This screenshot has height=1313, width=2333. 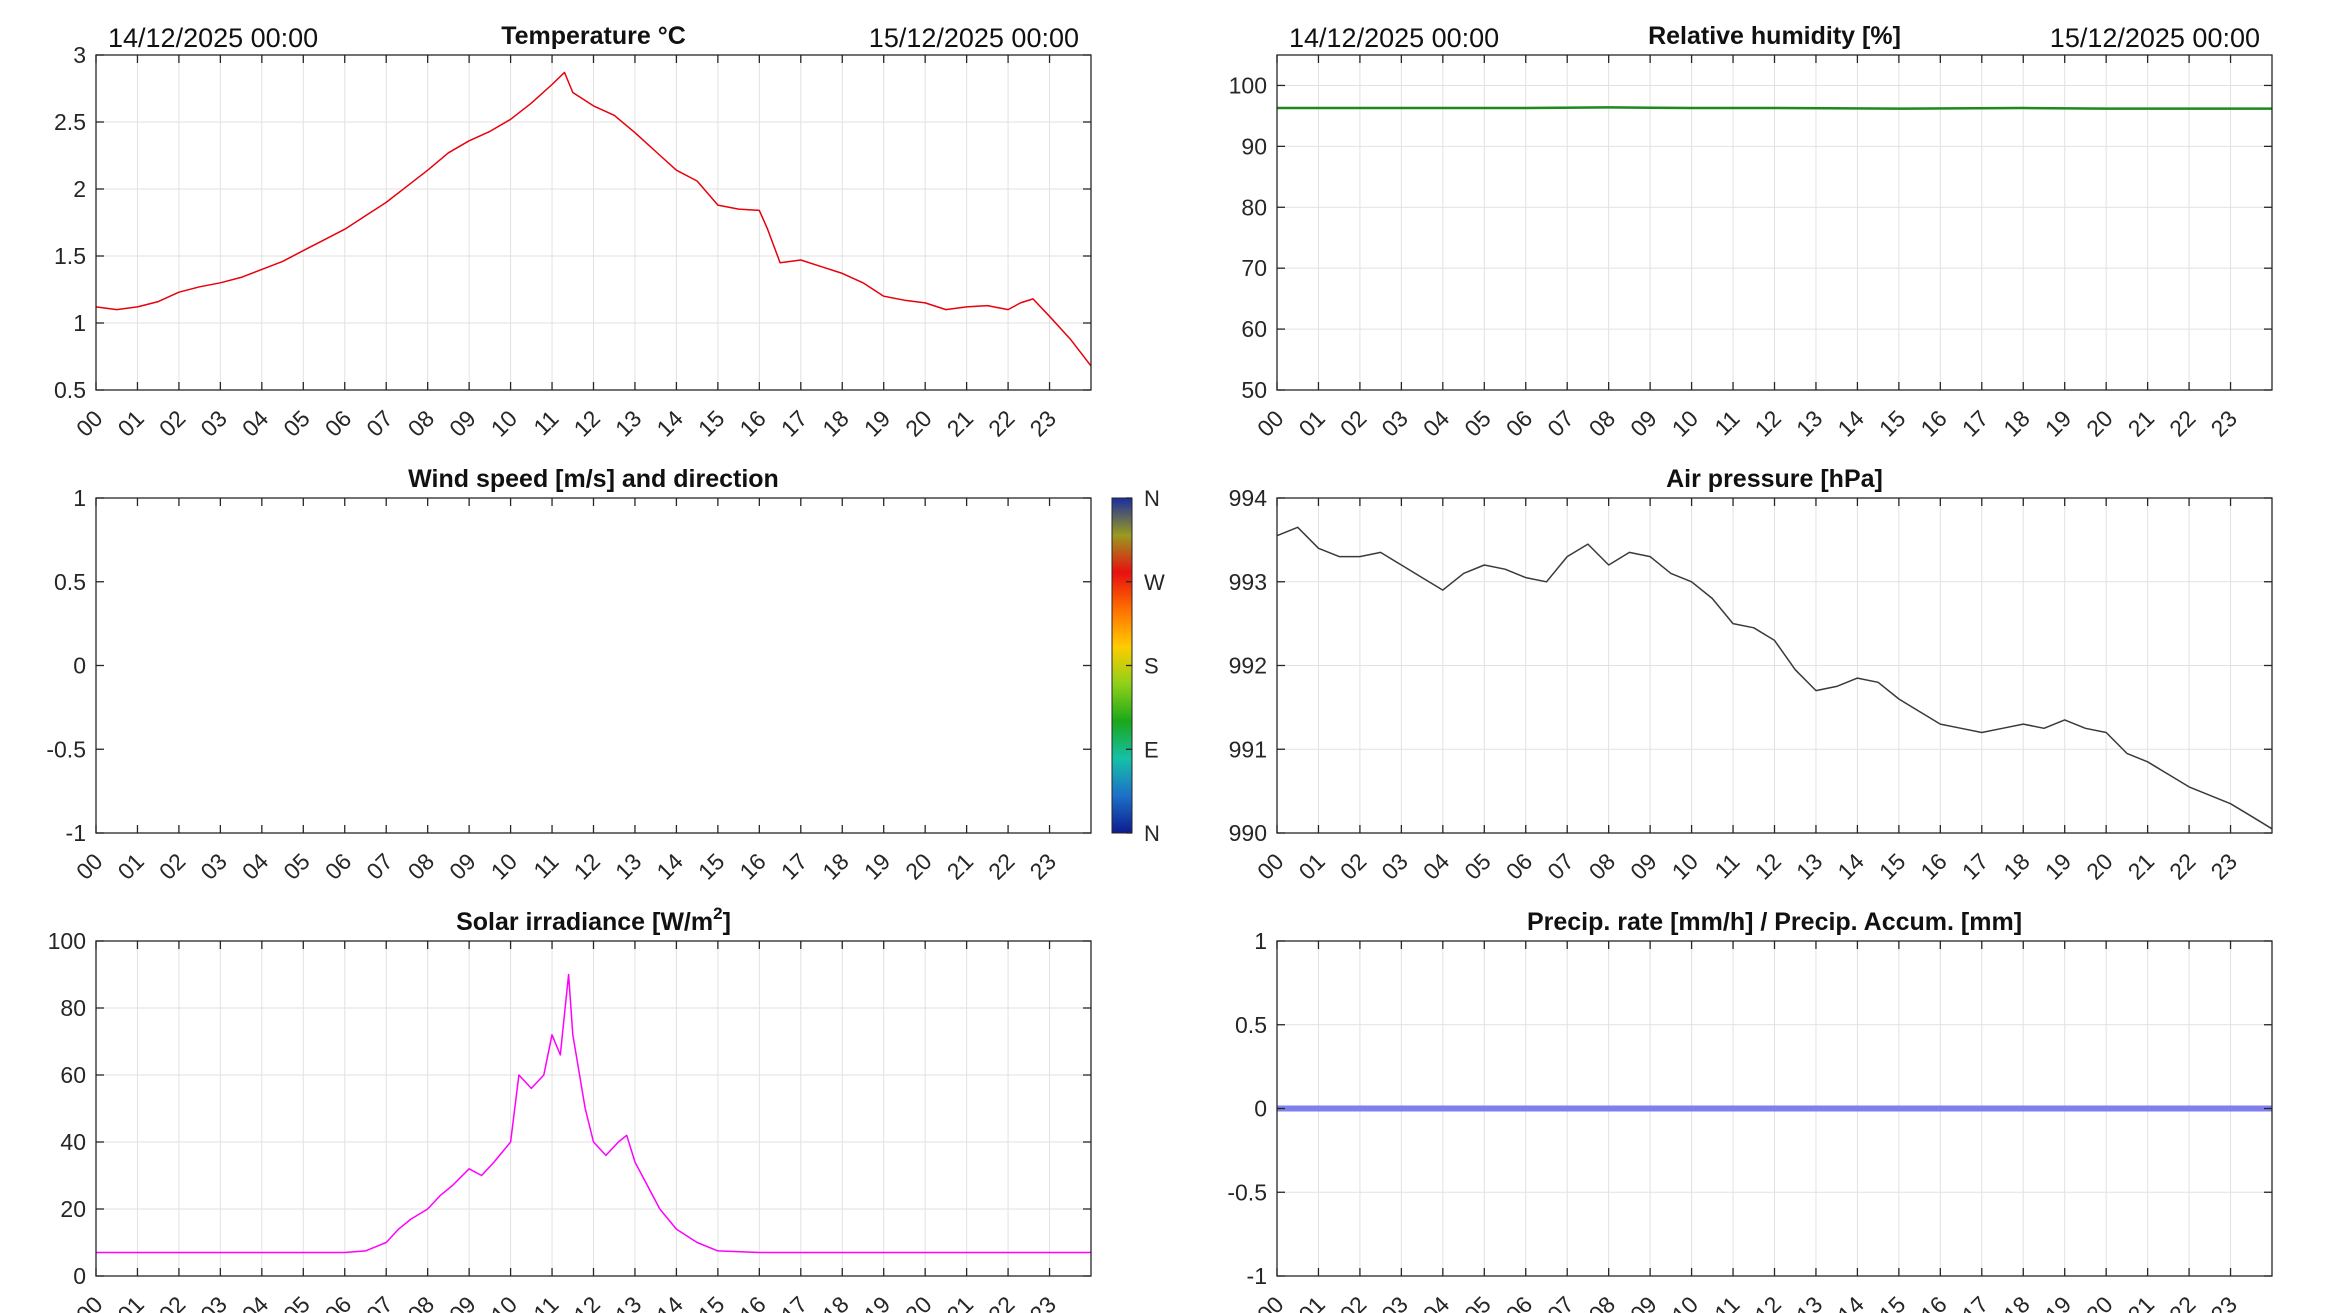 I want to click on title-text: Air pressure [hPa], so click(x=1774, y=479).